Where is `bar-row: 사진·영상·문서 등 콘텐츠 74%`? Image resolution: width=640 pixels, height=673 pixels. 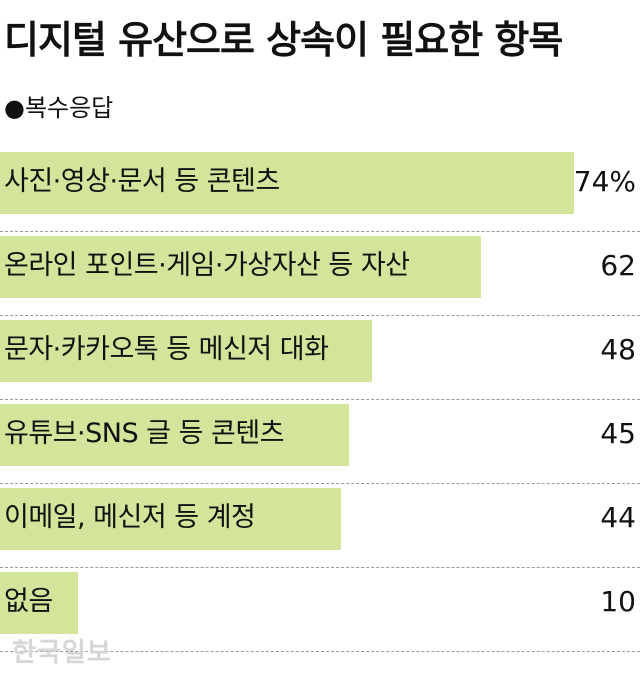 bar-row: 사진·영상·문서 등 콘텐츠 74% is located at coordinates (320, 190).